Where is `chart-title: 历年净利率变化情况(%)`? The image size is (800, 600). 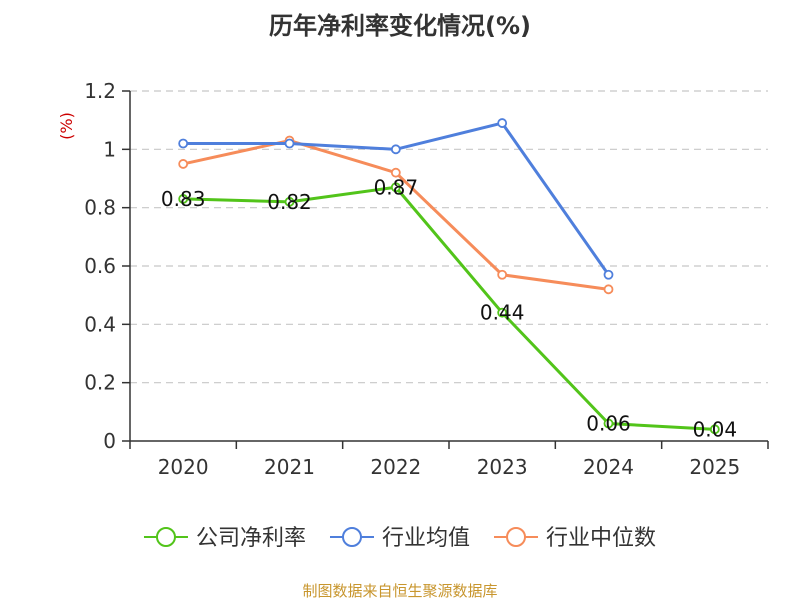
chart-title: 历年净利率变化情况(%) is located at coordinates (400, 26).